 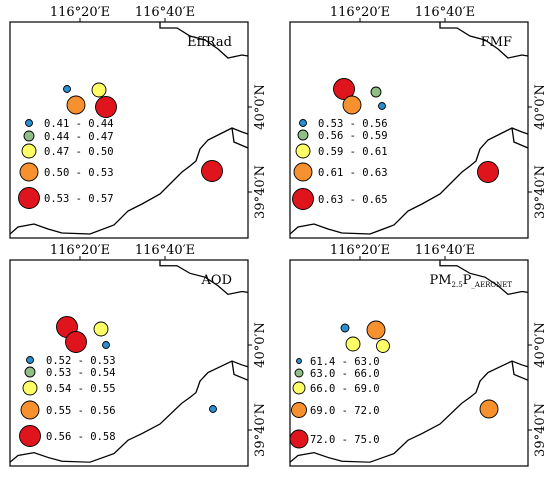 I want to click on legend-label: 0.61 - 0.63, so click(x=353, y=173).